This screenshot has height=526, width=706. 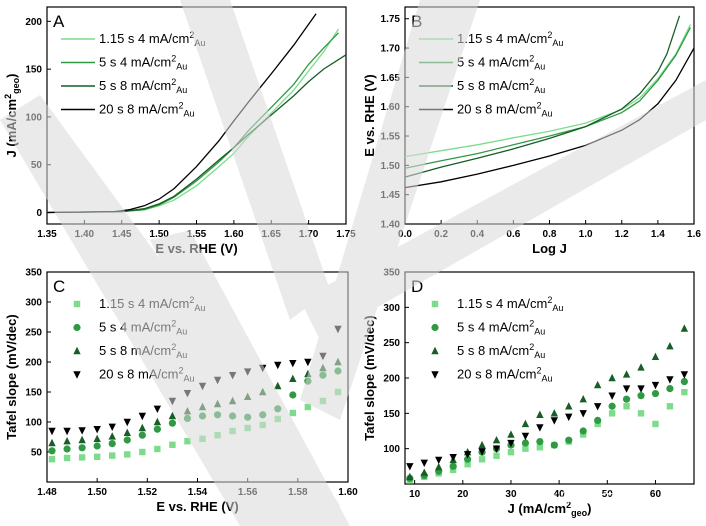 I want to click on x-tick-label: 0.0, so click(x=405, y=234).